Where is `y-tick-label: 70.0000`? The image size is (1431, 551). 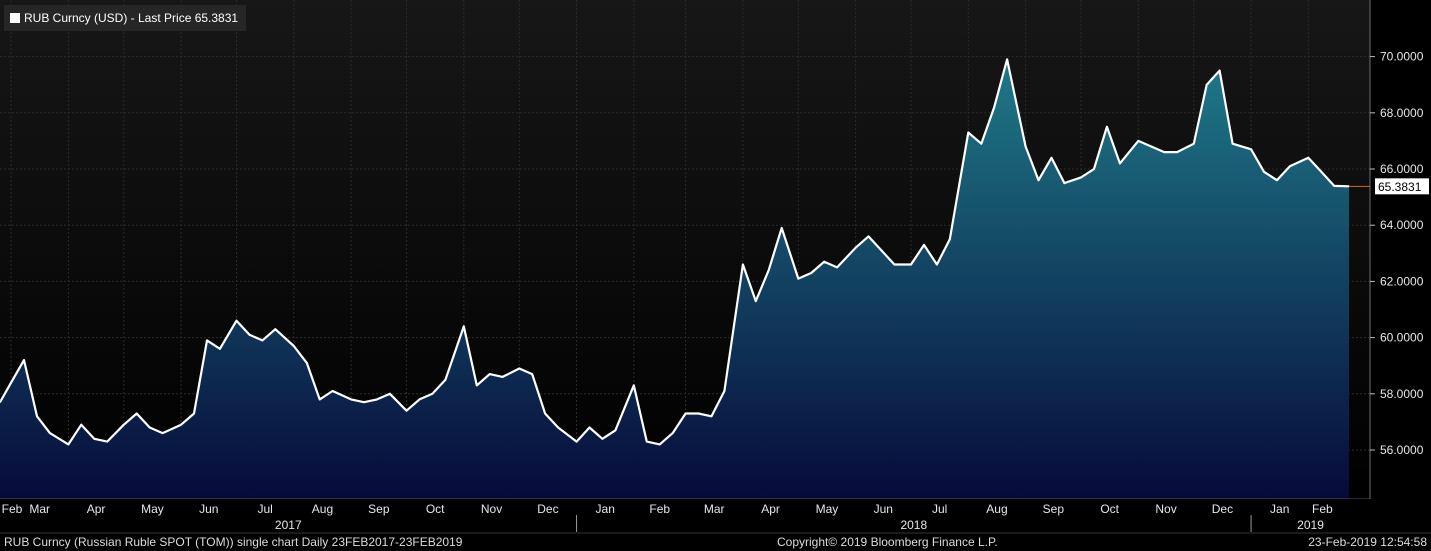
y-tick-label: 70.0000 is located at coordinates (1402, 57).